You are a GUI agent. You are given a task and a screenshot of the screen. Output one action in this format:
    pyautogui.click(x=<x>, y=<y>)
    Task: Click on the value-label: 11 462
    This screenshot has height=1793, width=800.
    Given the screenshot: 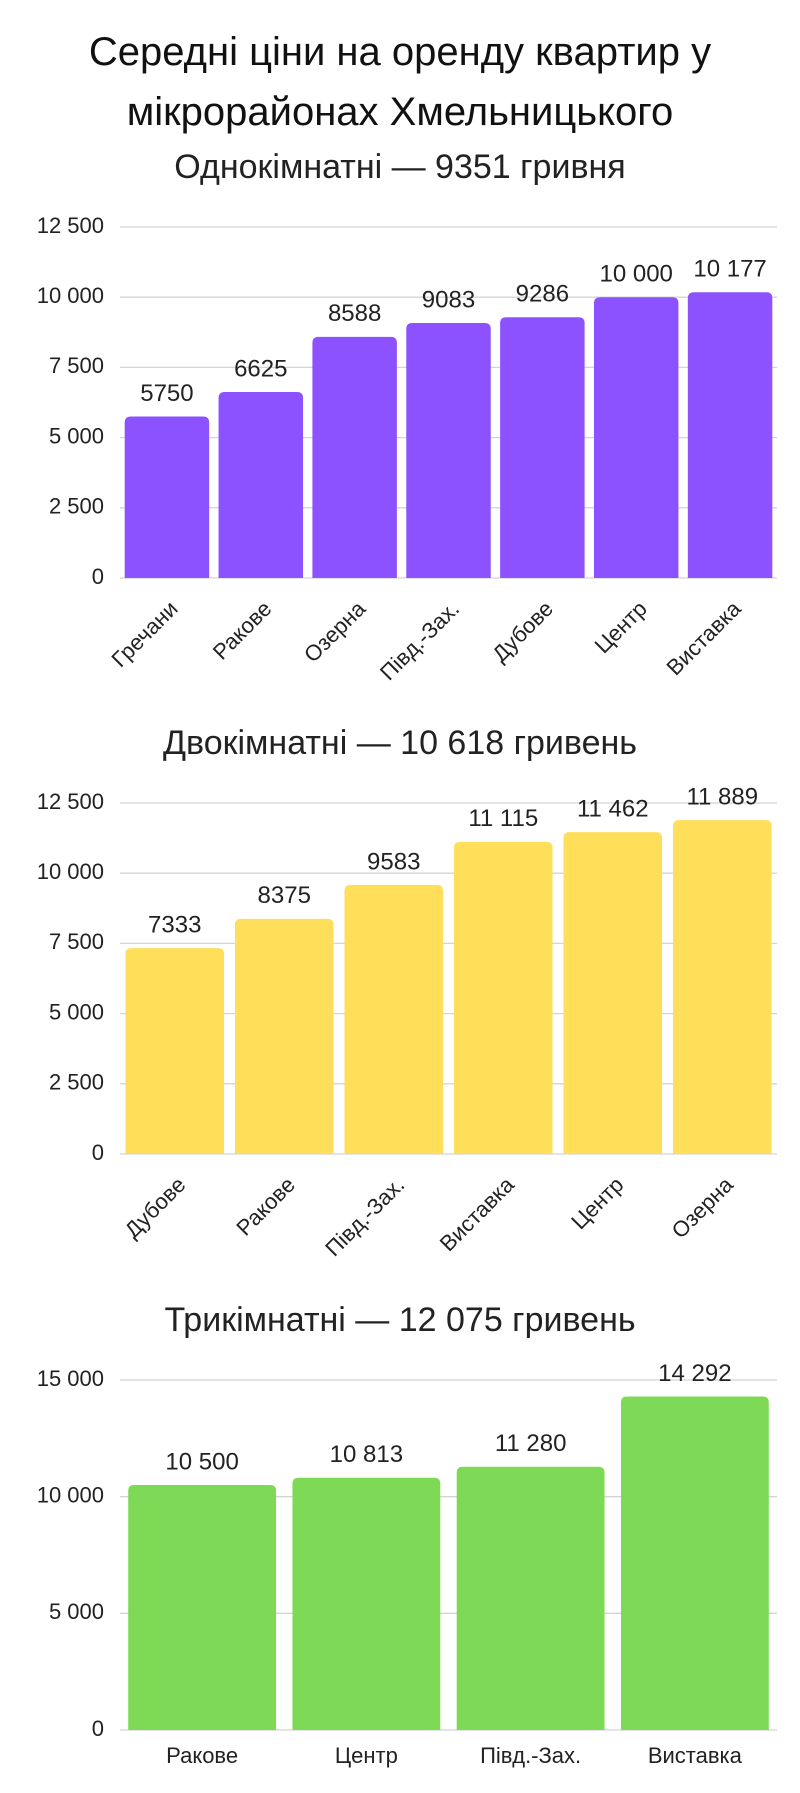 What is the action you would take?
    pyautogui.click(x=613, y=808)
    